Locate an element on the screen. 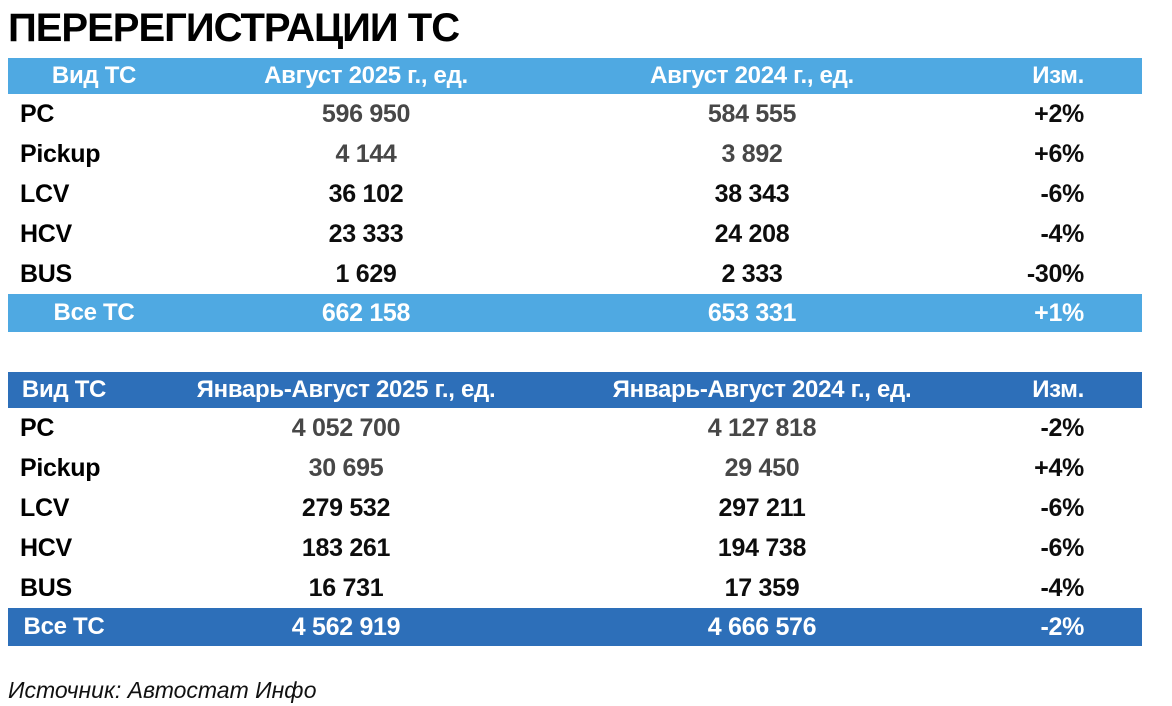  table-row-lcv: LCV 36 102 38 343 -6% is located at coordinates (575, 194).